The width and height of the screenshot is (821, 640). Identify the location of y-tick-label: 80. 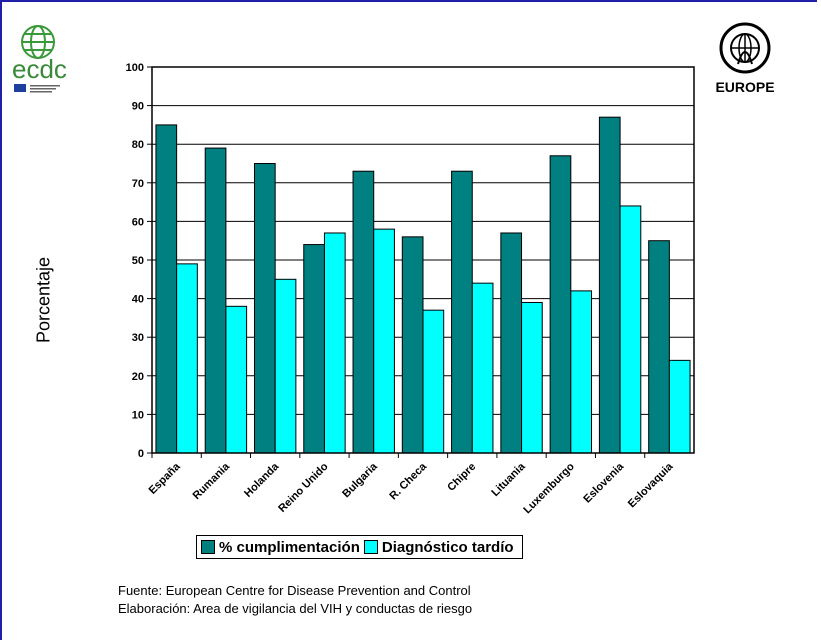
(138, 145).